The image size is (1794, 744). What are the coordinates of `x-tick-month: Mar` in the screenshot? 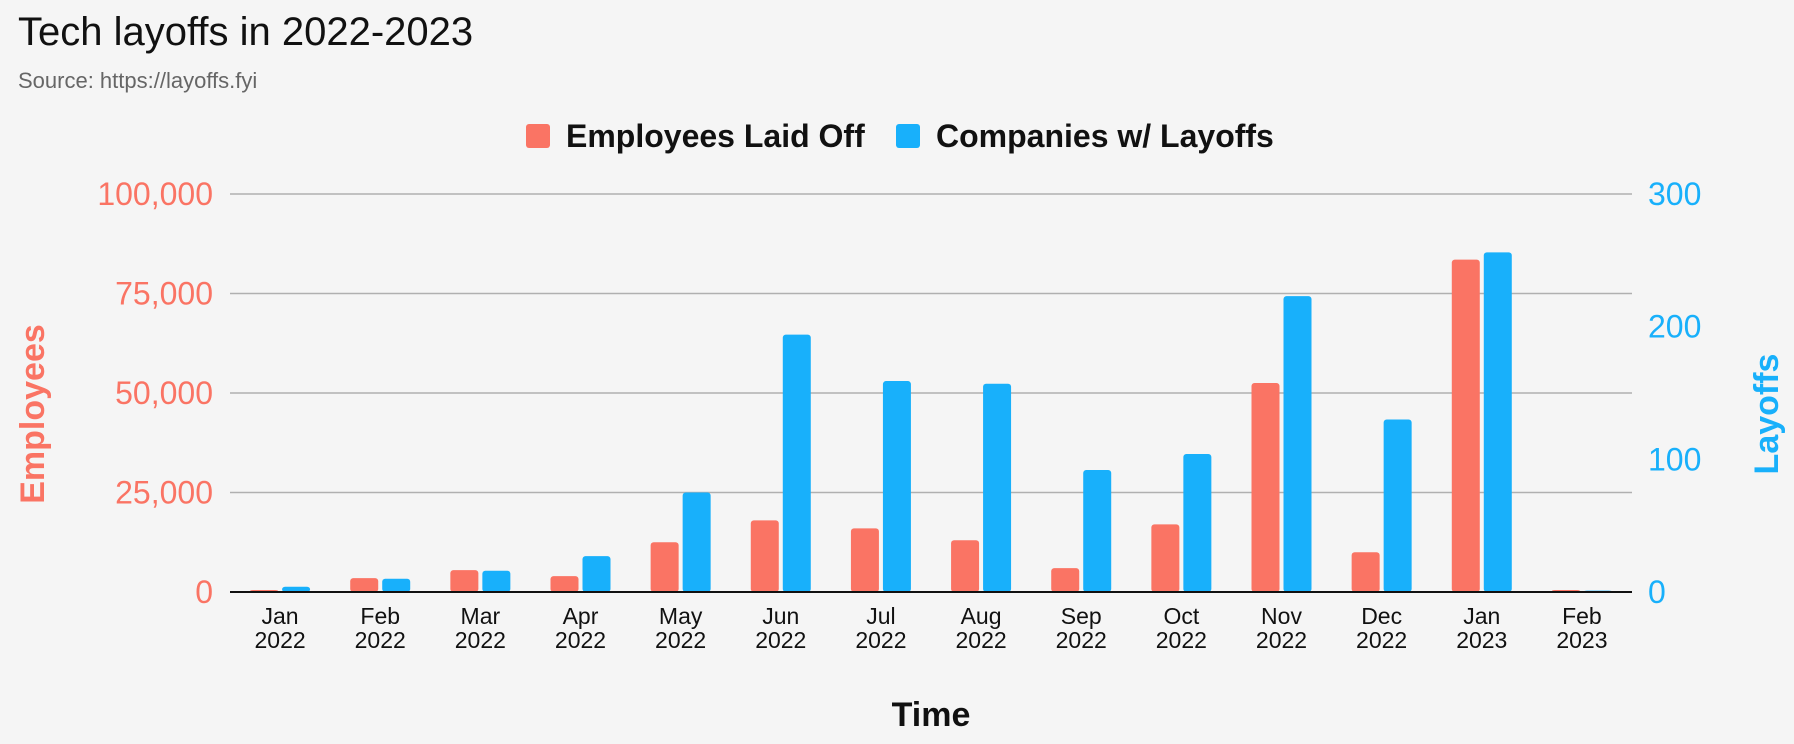 It's located at (481, 616).